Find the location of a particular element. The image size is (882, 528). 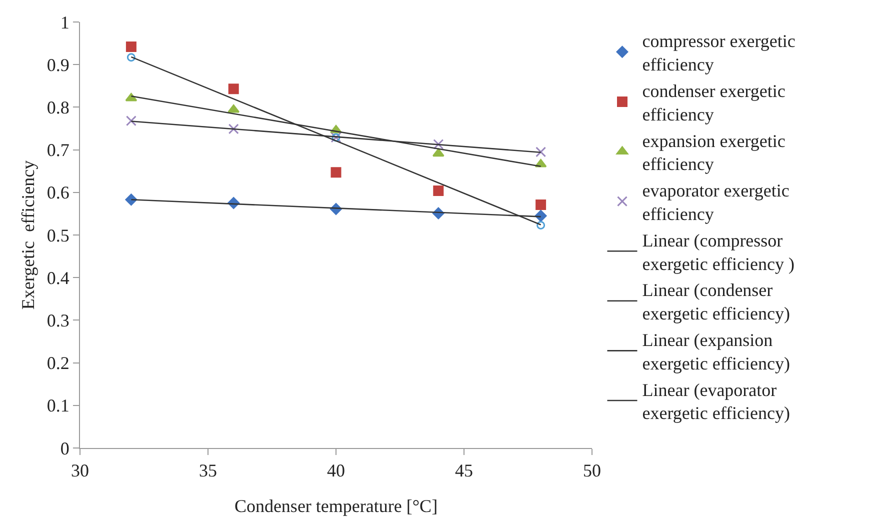

legend-label: Linear (condenser exergetic efficiency) is located at coordinates (716, 302).